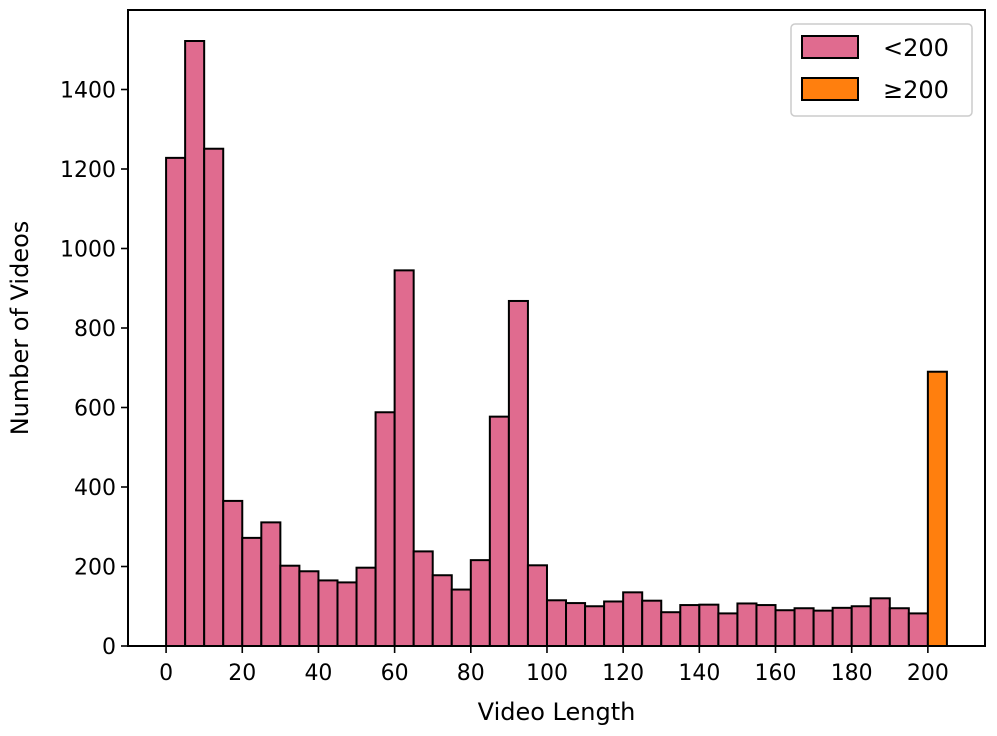 This screenshot has height=736, width=997. What do you see at coordinates (88, 250) in the screenshot?
I see `y-tick-label-1000: 1000` at bounding box center [88, 250].